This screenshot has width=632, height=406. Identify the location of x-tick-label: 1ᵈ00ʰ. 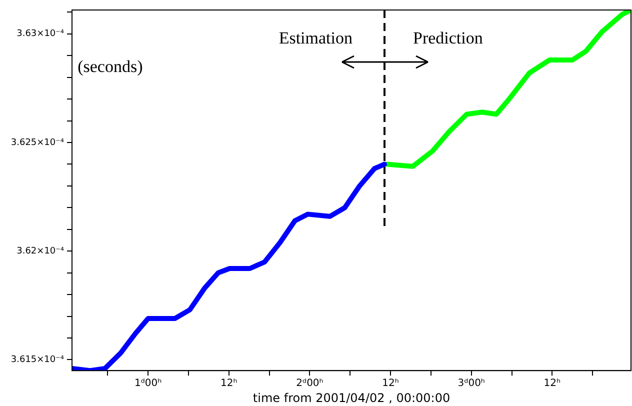
(148, 384).